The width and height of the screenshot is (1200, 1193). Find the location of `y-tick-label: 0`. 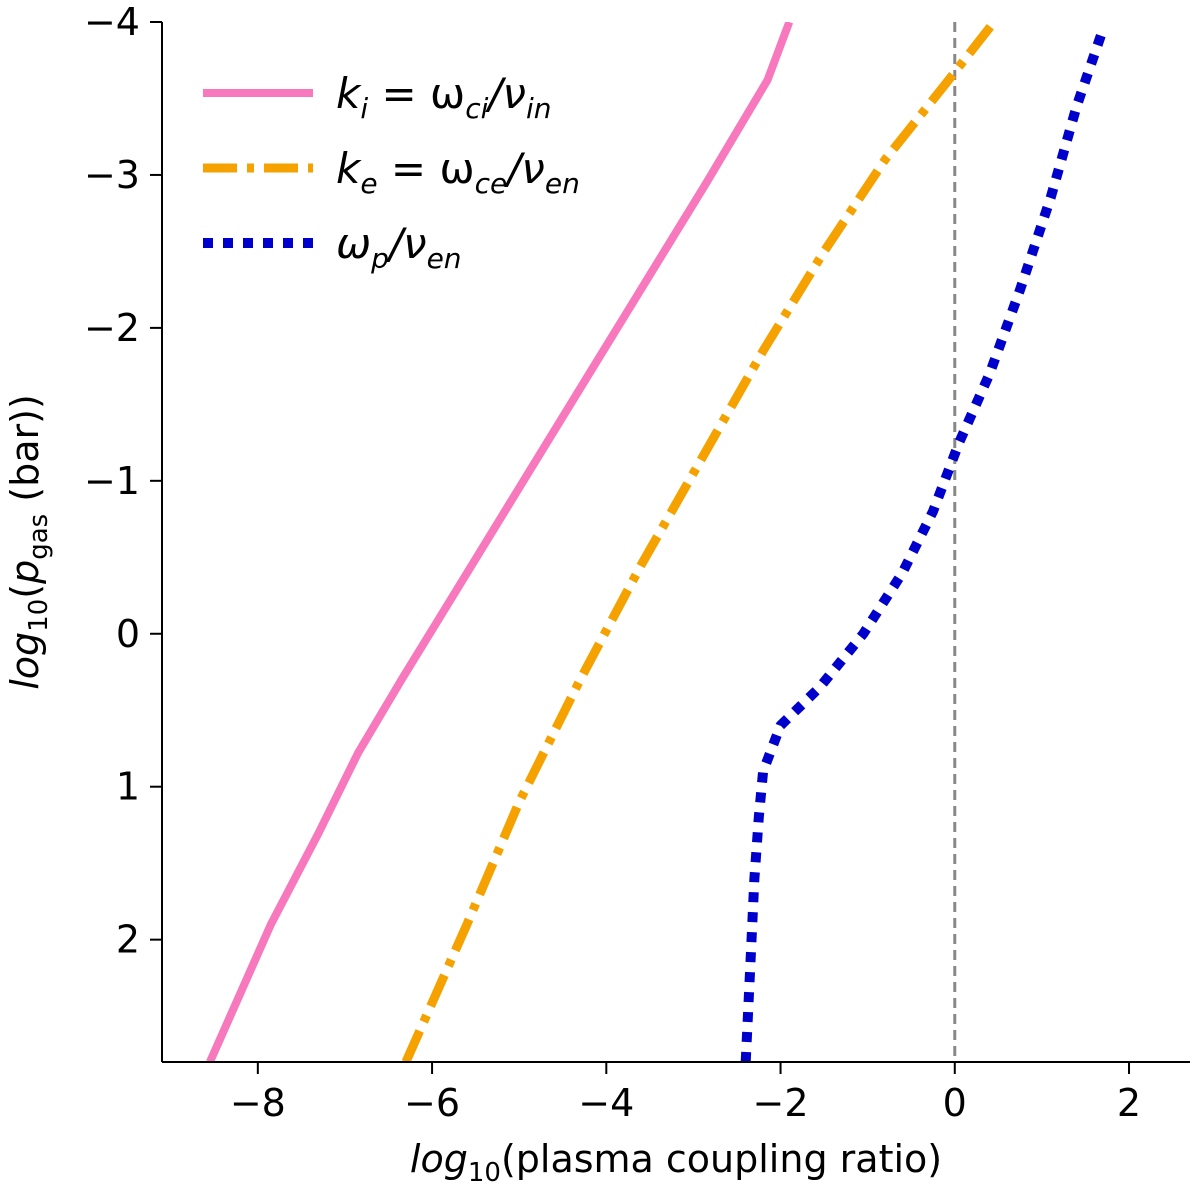

y-tick-label: 0 is located at coordinates (128, 634).